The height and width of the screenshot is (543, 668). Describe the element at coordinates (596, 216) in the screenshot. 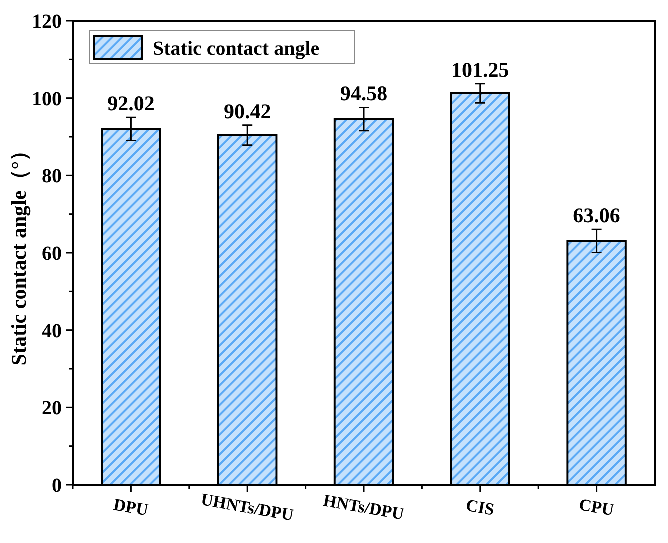

I see `data-label: 63.06` at that location.